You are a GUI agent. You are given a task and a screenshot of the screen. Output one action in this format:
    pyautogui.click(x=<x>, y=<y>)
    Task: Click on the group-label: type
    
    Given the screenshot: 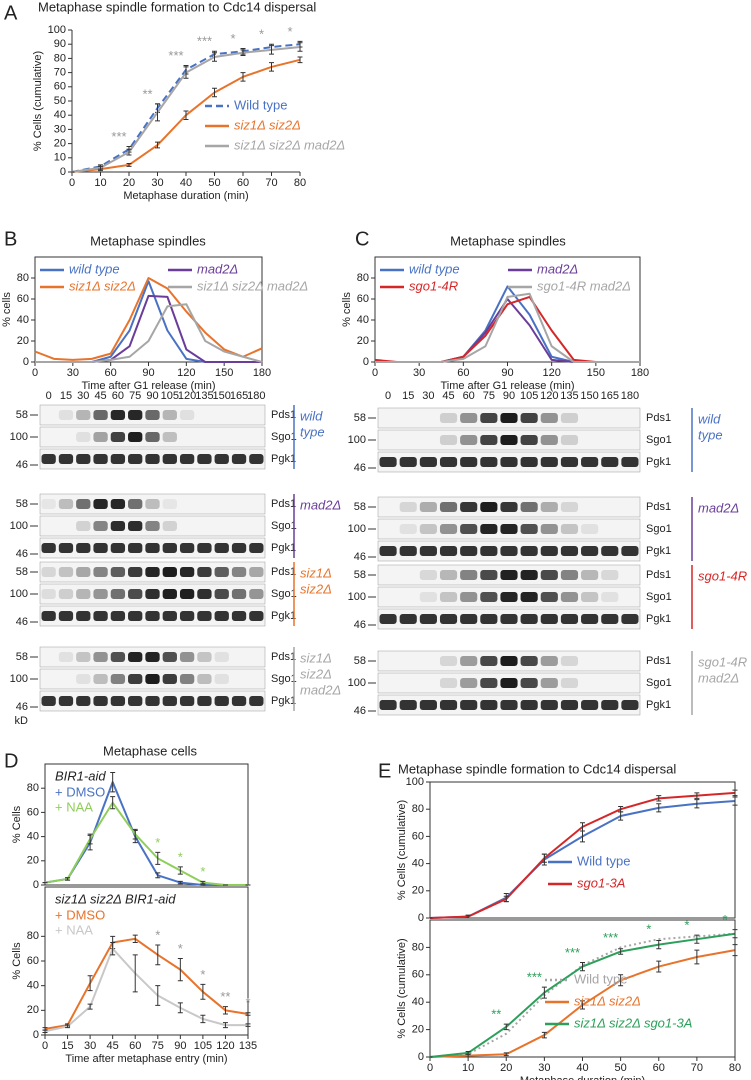 What is the action you would take?
    pyautogui.click(x=312, y=431)
    